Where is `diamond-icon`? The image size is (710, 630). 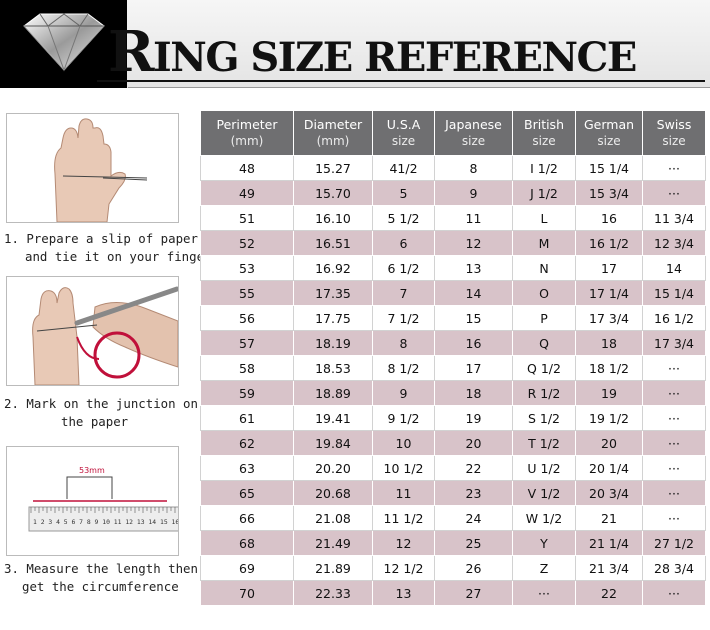
diamond-icon is located at coordinates (64, 42).